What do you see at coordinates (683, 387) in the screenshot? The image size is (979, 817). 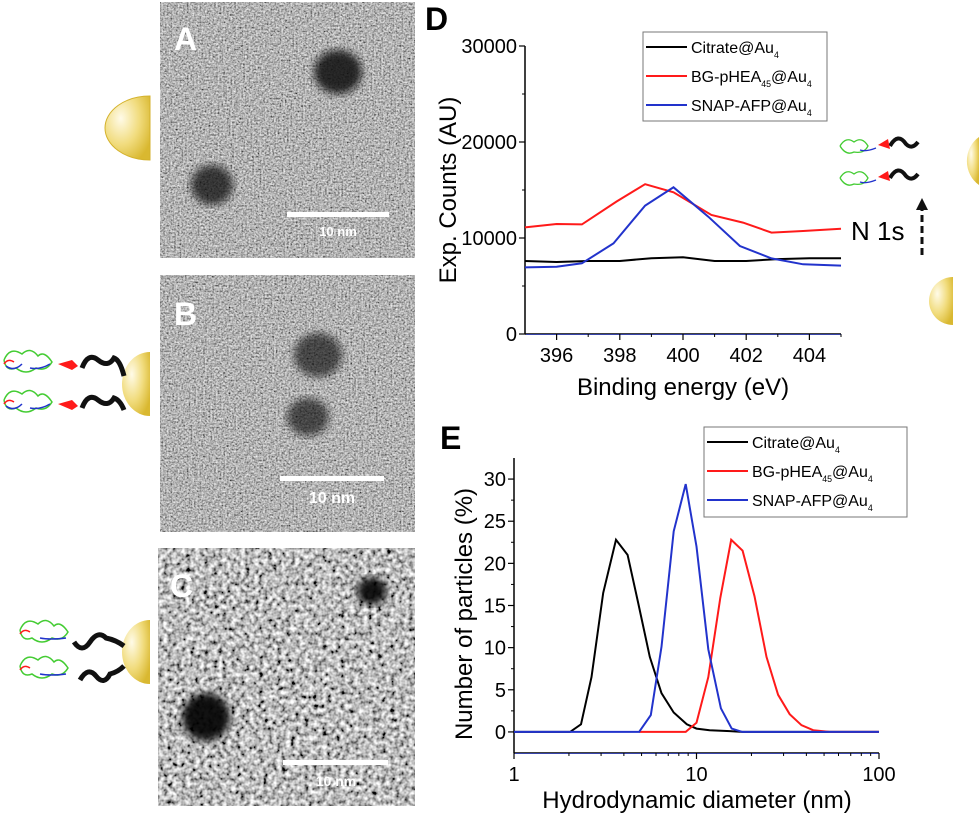 I see `x-axis-label: Binding energy (eV)` at bounding box center [683, 387].